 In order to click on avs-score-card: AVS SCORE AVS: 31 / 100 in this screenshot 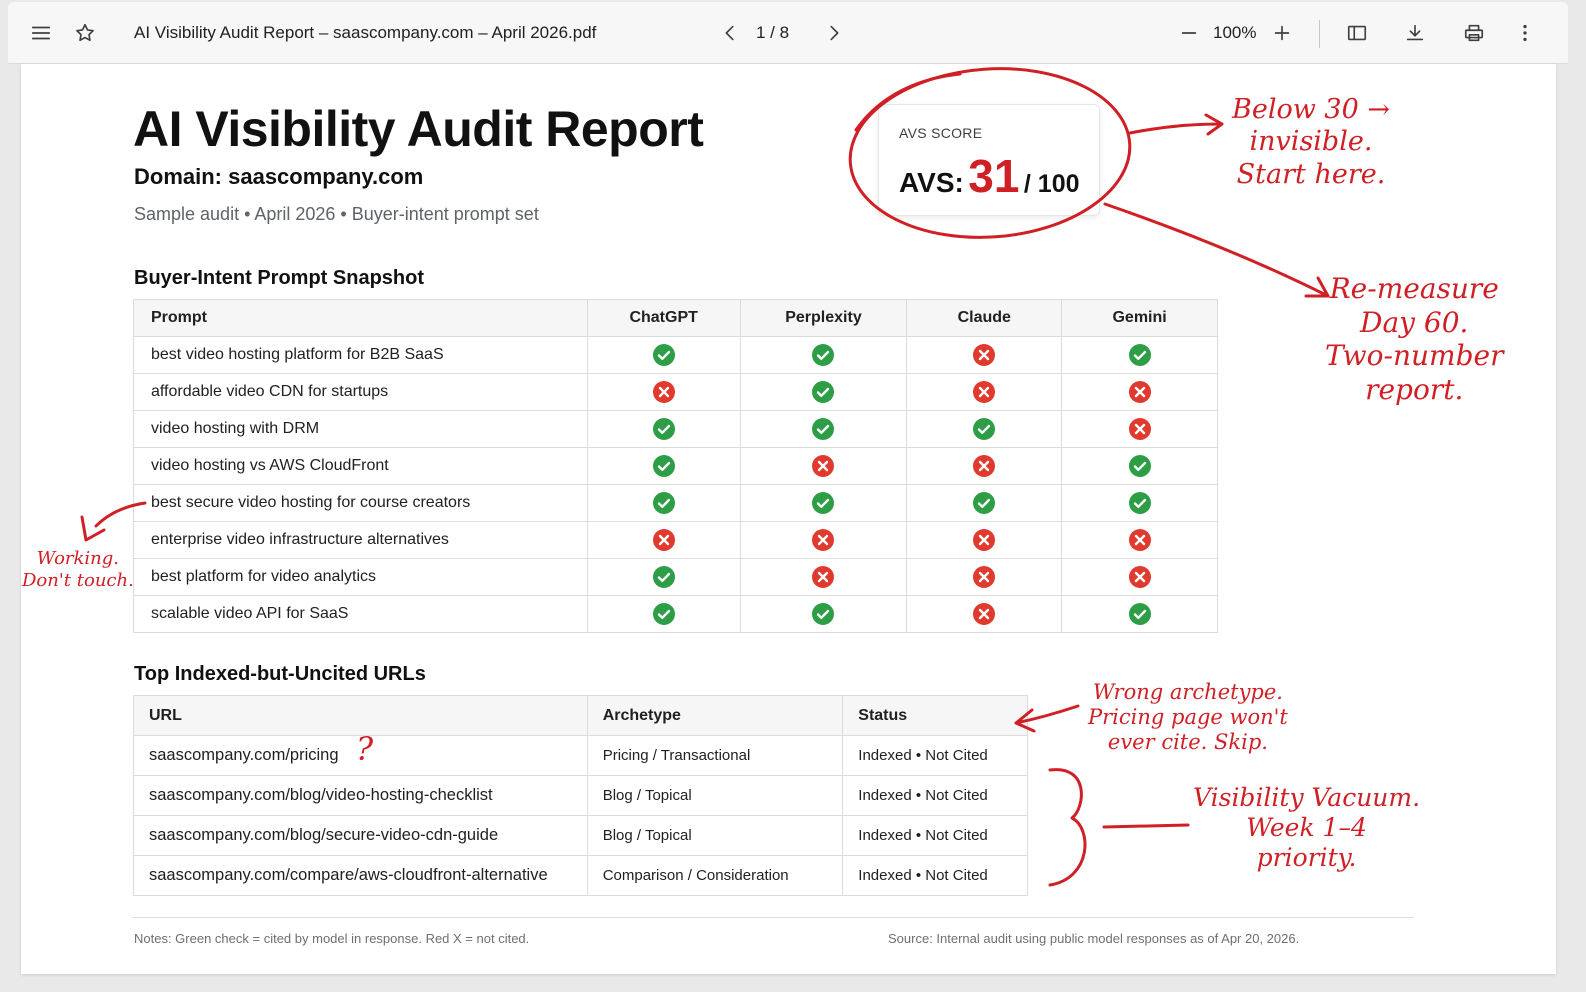, I will do `click(989, 160)`.